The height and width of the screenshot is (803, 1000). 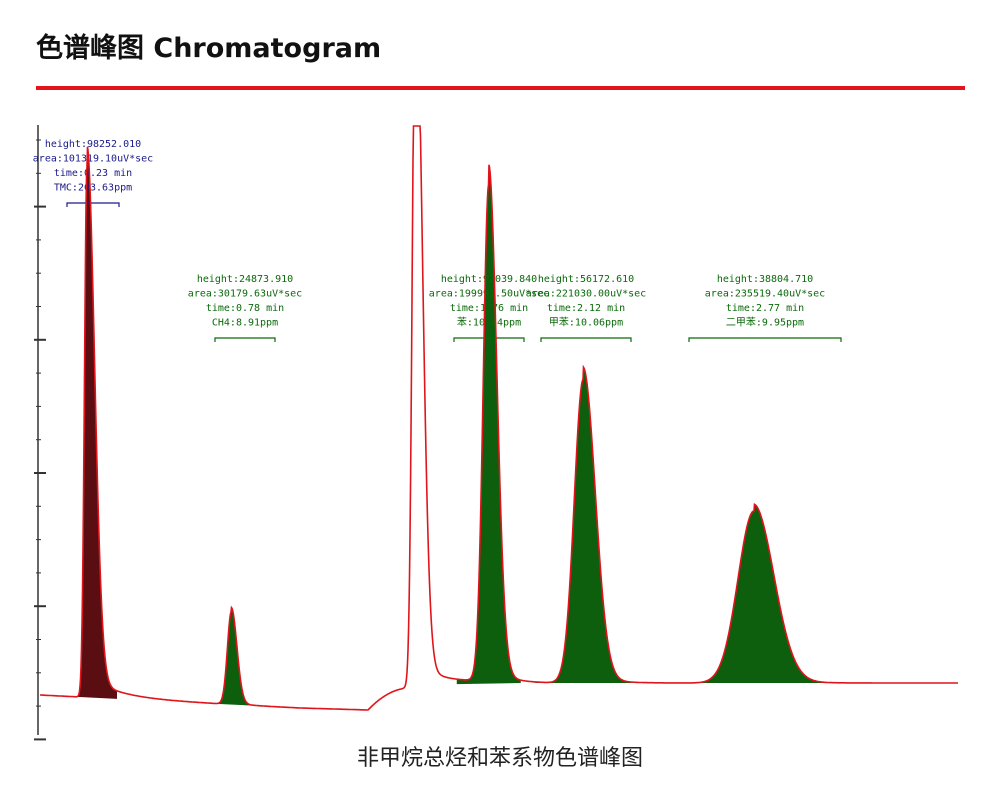 What do you see at coordinates (489, 308) in the screenshot?
I see `peak-label-line: time:1.76 min` at bounding box center [489, 308].